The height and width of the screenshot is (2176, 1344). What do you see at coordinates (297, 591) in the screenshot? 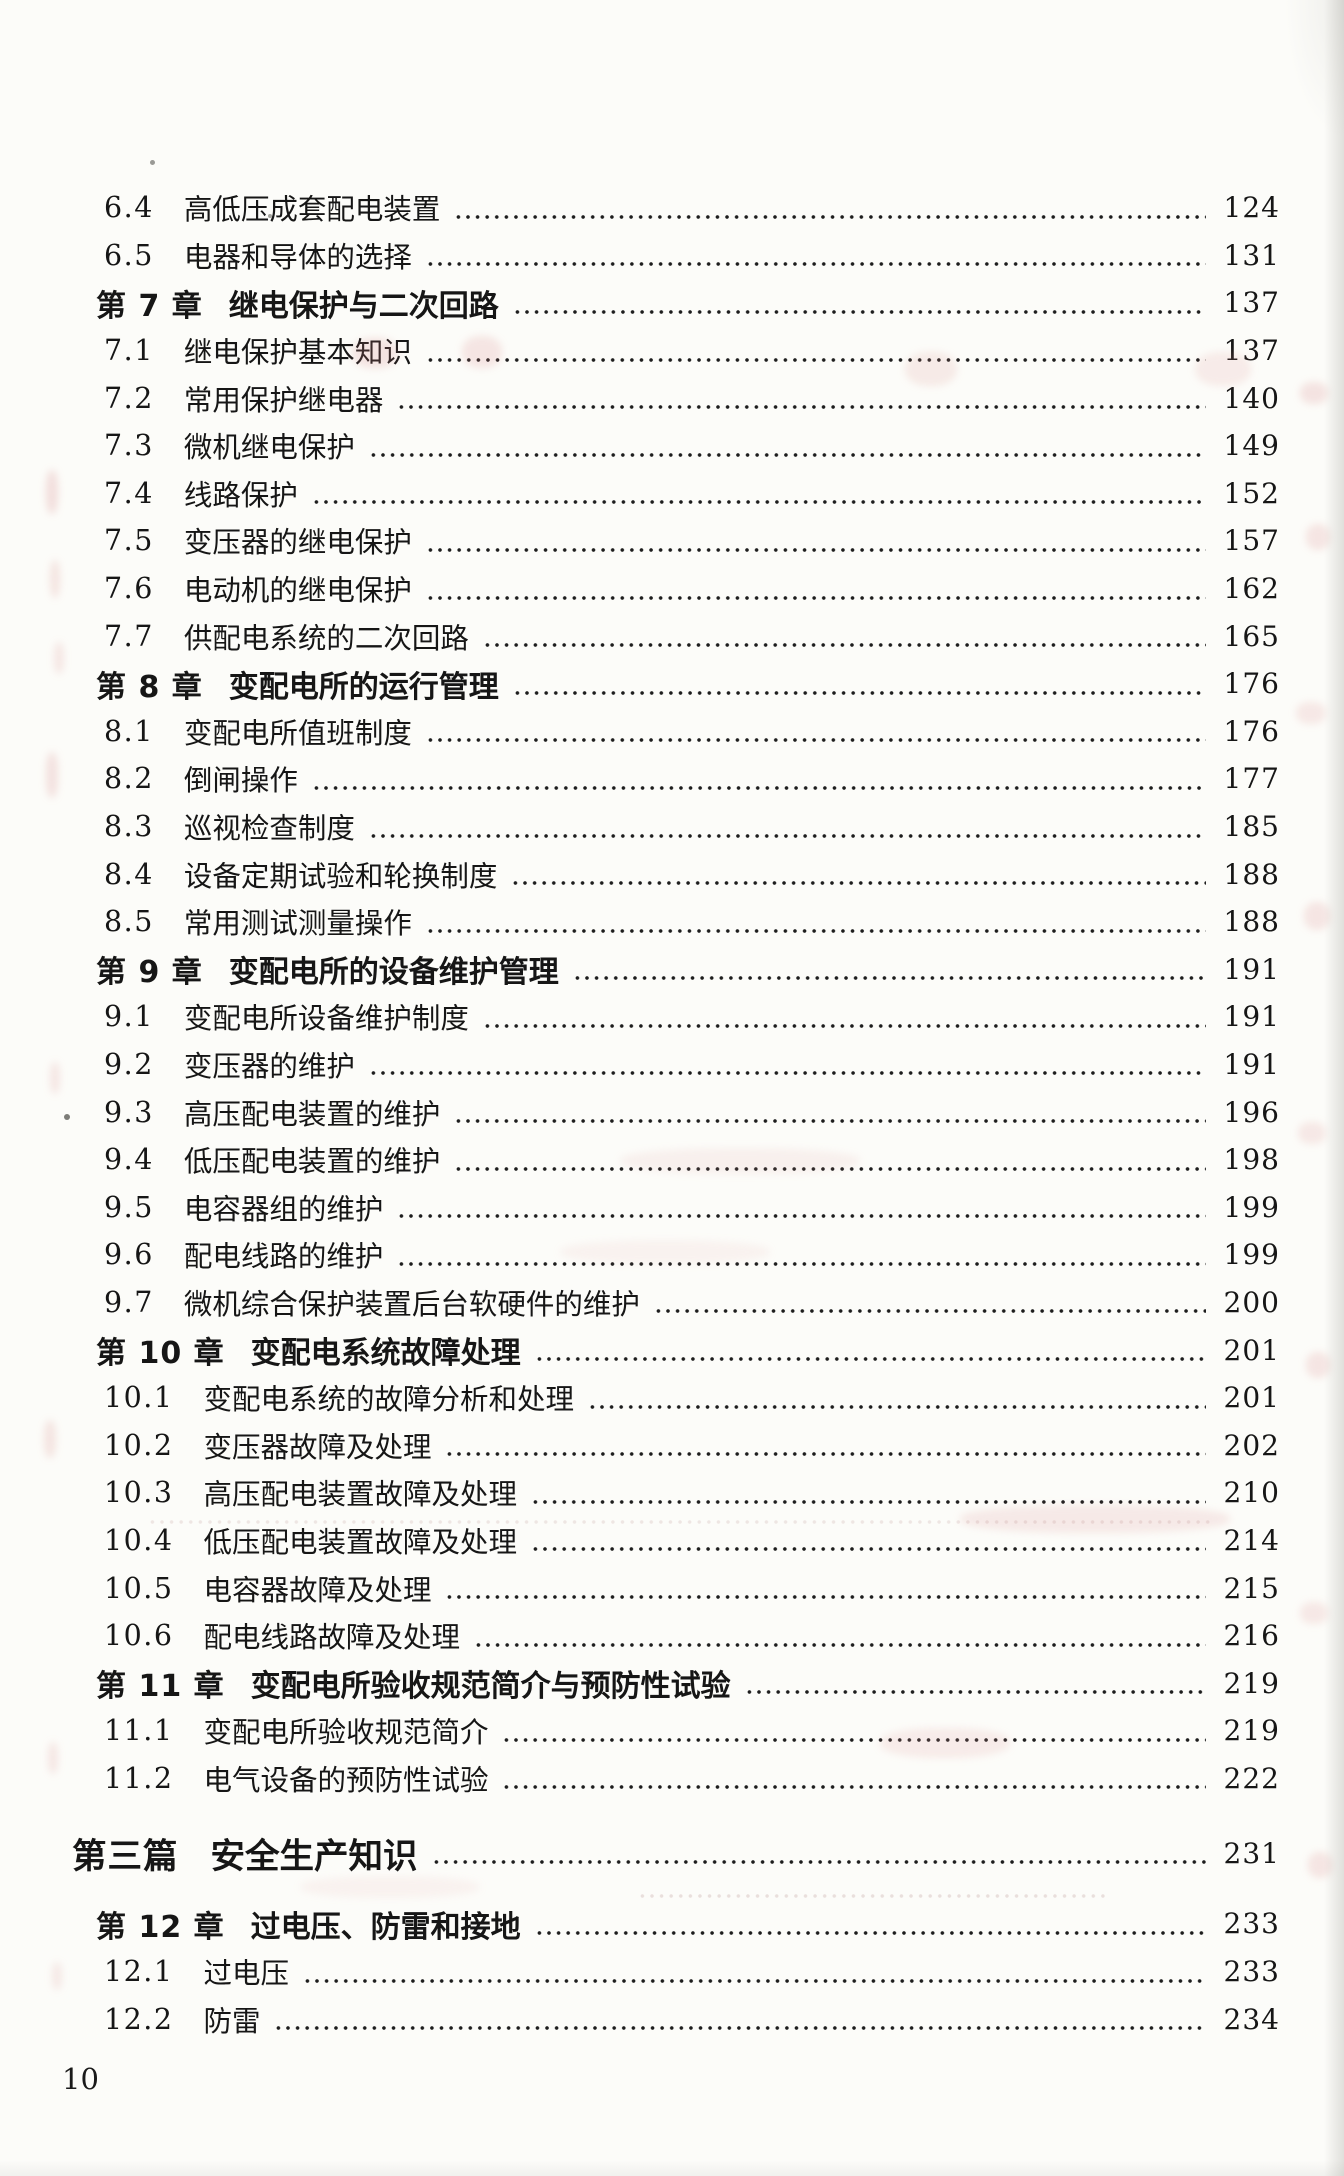
I see `entry-title: 电动机的继电保护` at bounding box center [297, 591].